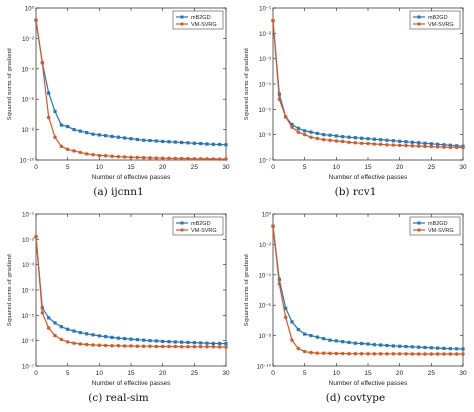  What do you see at coordinates (463, 167) in the screenshot?
I see `x-tick-label: 30` at bounding box center [463, 167].